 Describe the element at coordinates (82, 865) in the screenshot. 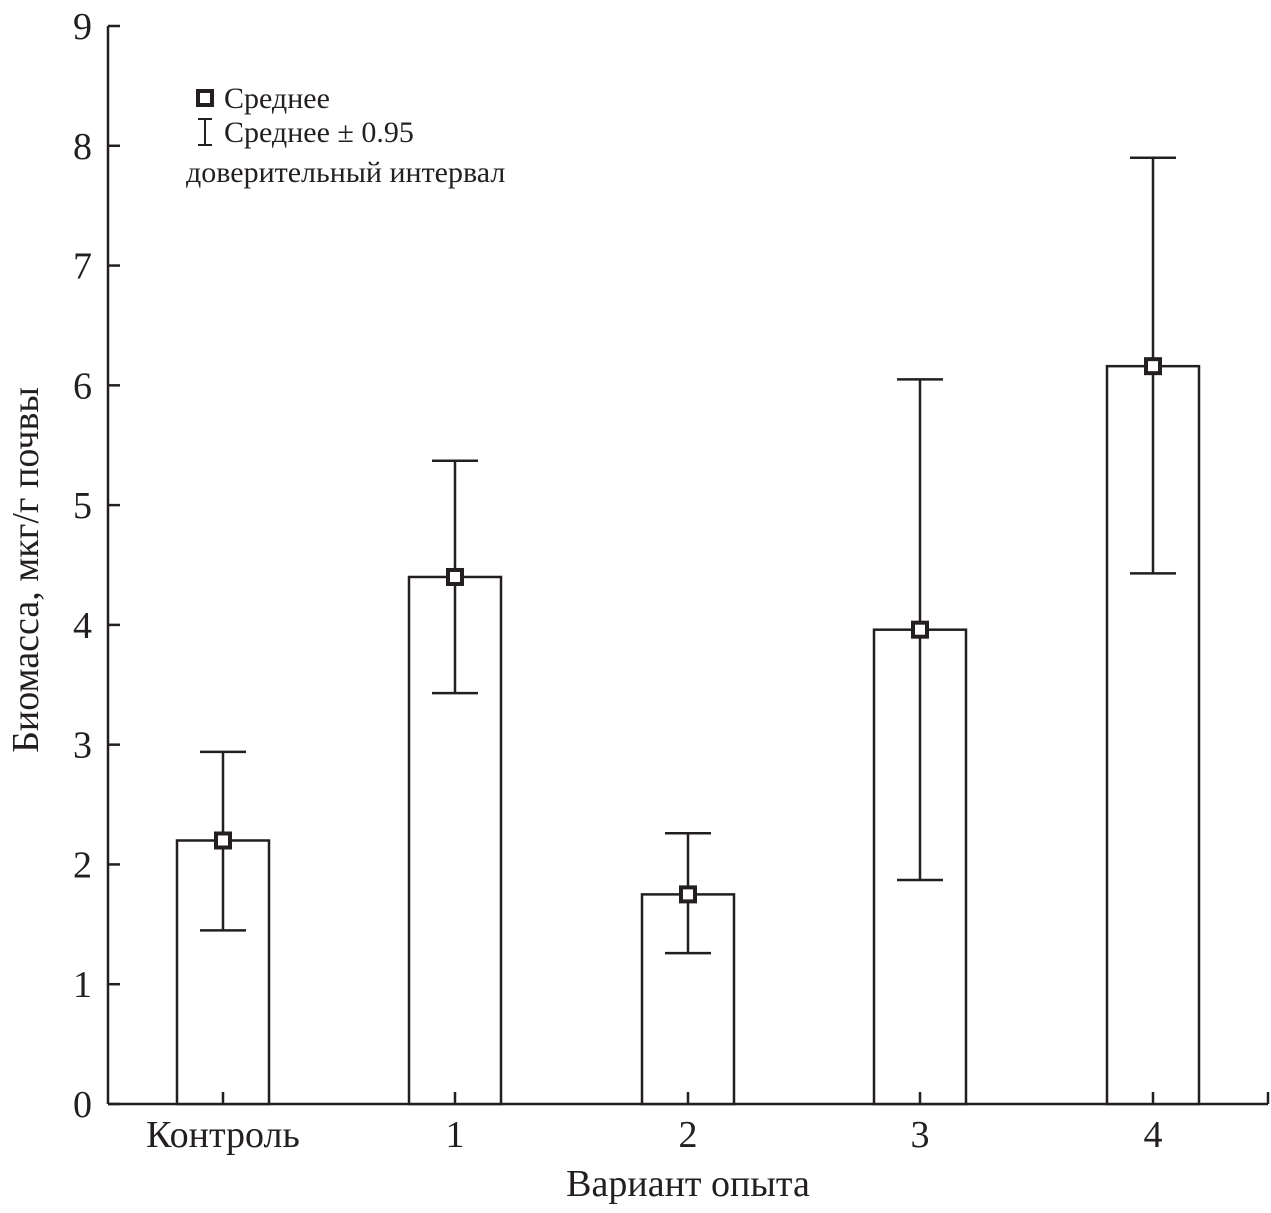

I see `y-tick-label: 2` at that location.